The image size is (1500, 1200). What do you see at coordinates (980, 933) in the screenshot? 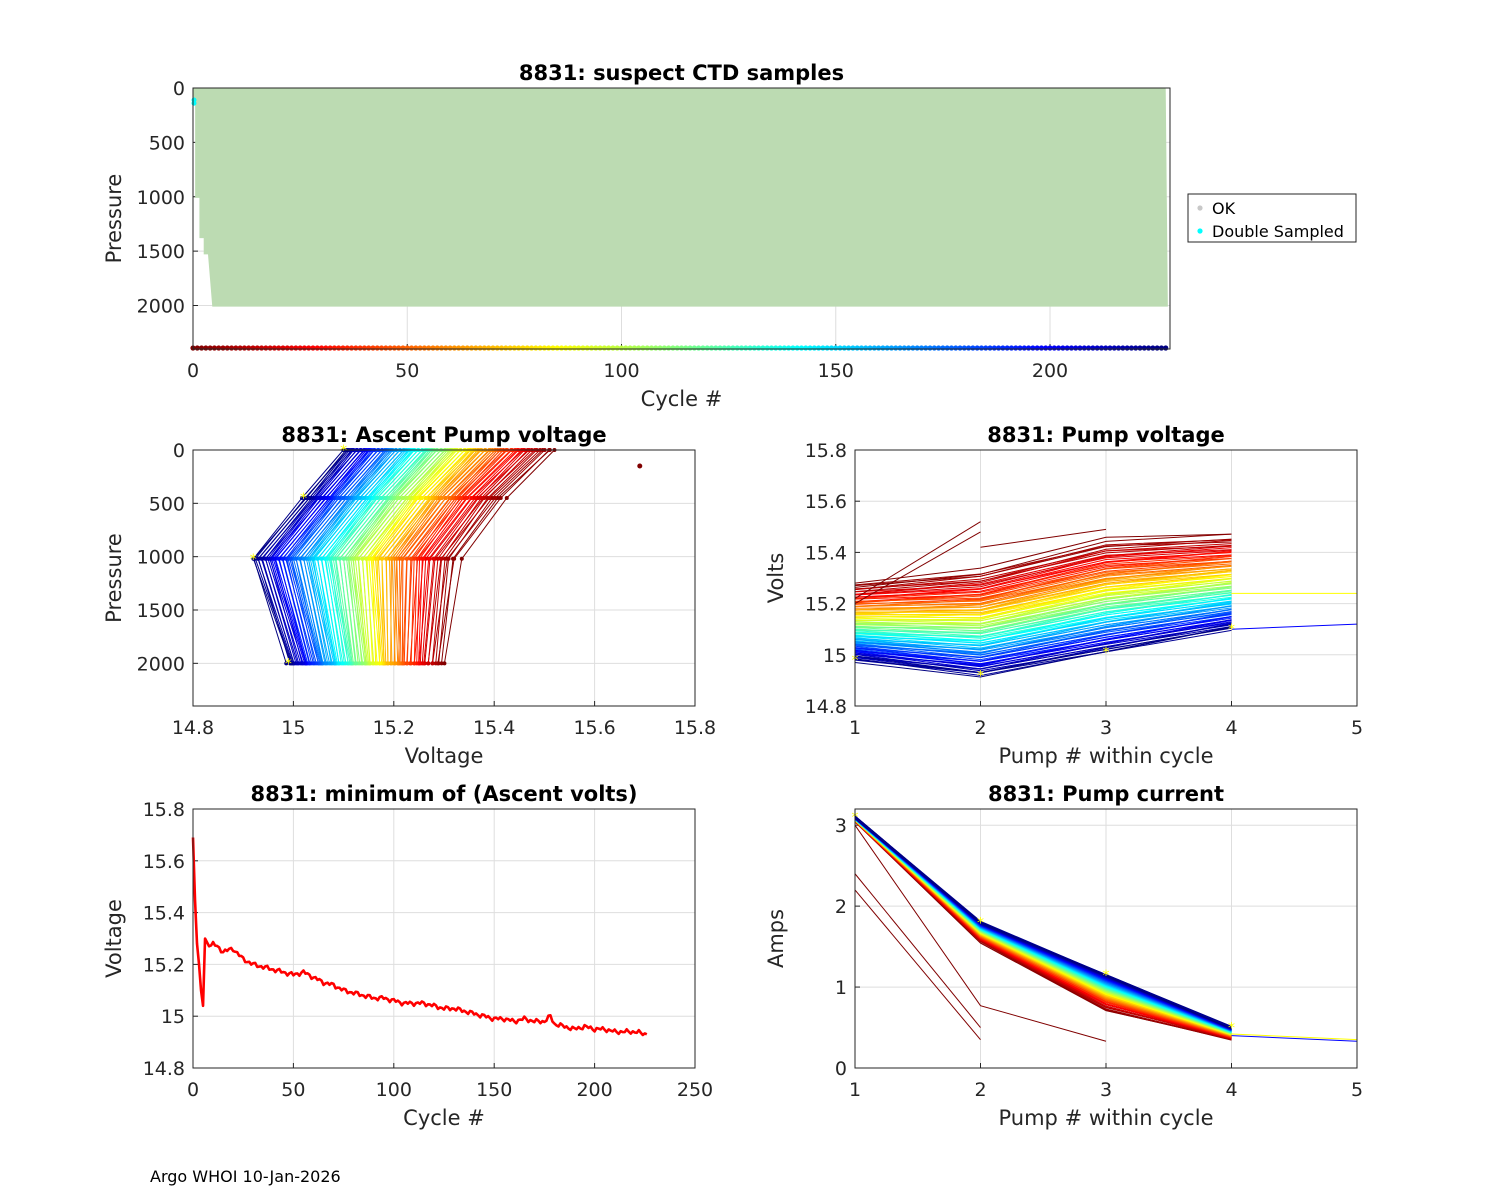
I see `pump-current-outlier-line` at bounding box center [980, 933].